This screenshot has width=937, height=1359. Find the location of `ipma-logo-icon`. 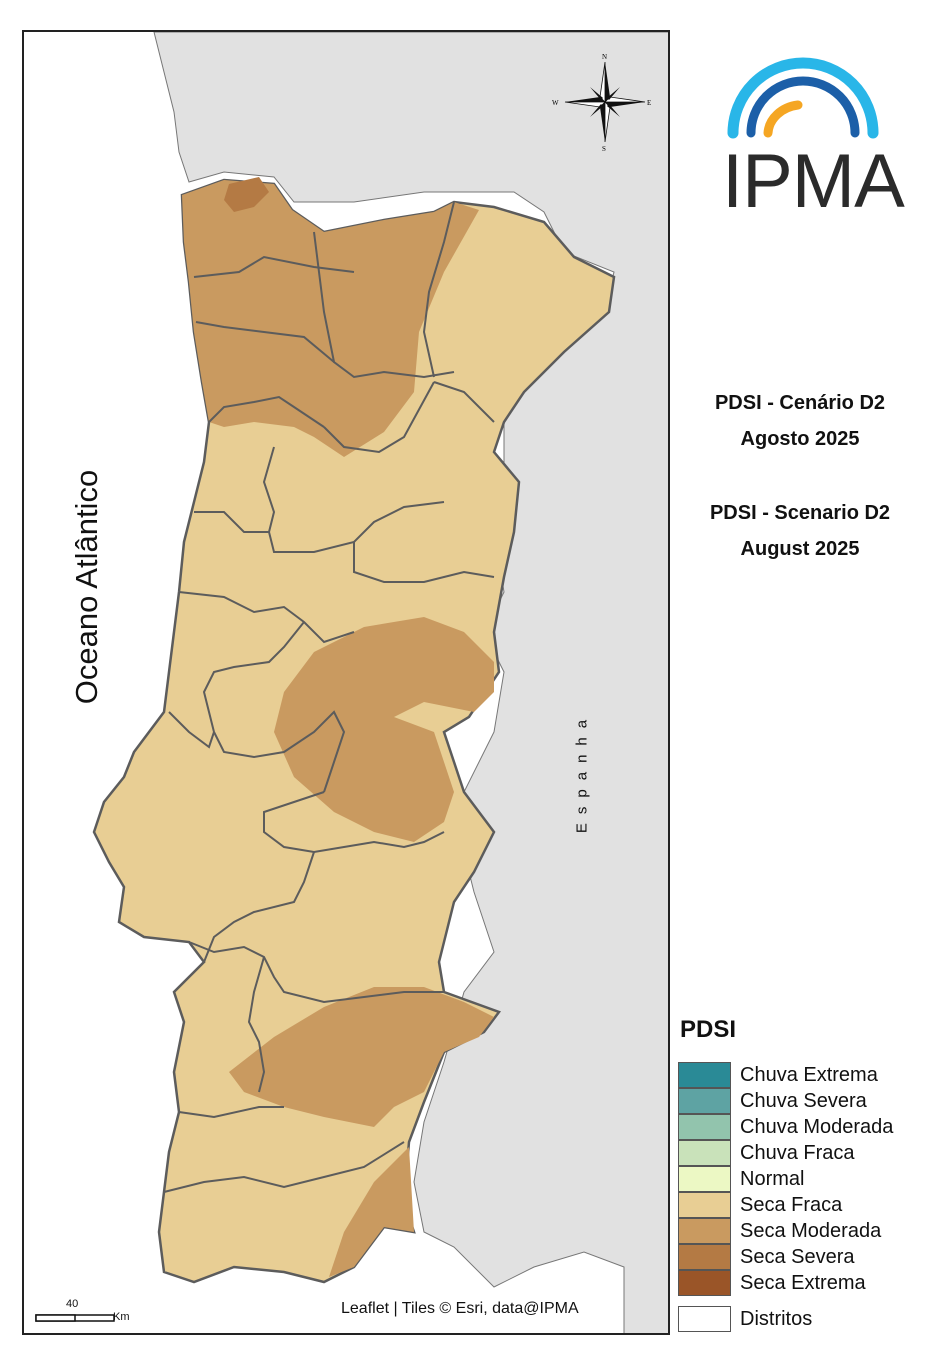

ipma-logo-icon is located at coordinates (803, 98).